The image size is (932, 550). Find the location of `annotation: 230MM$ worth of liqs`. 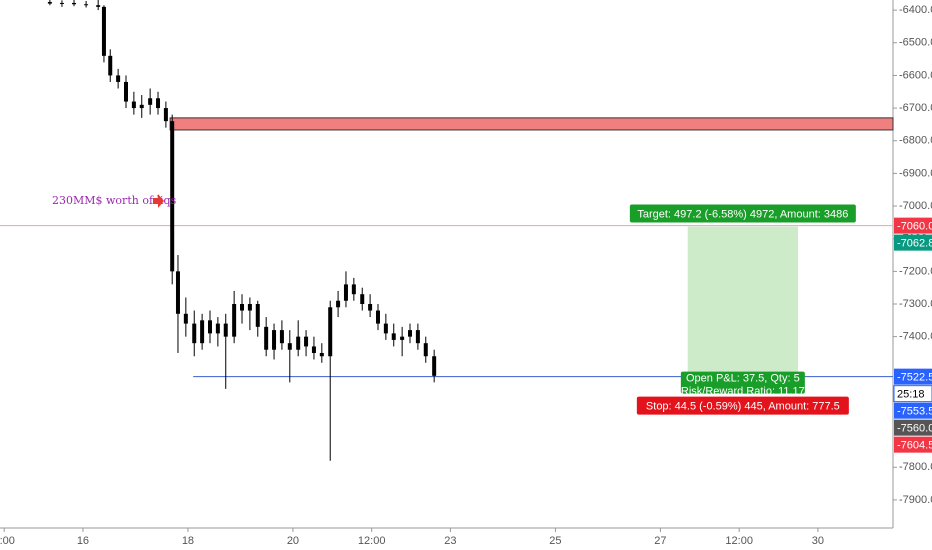

annotation: 230MM$ worth of liqs is located at coordinates (114, 200).